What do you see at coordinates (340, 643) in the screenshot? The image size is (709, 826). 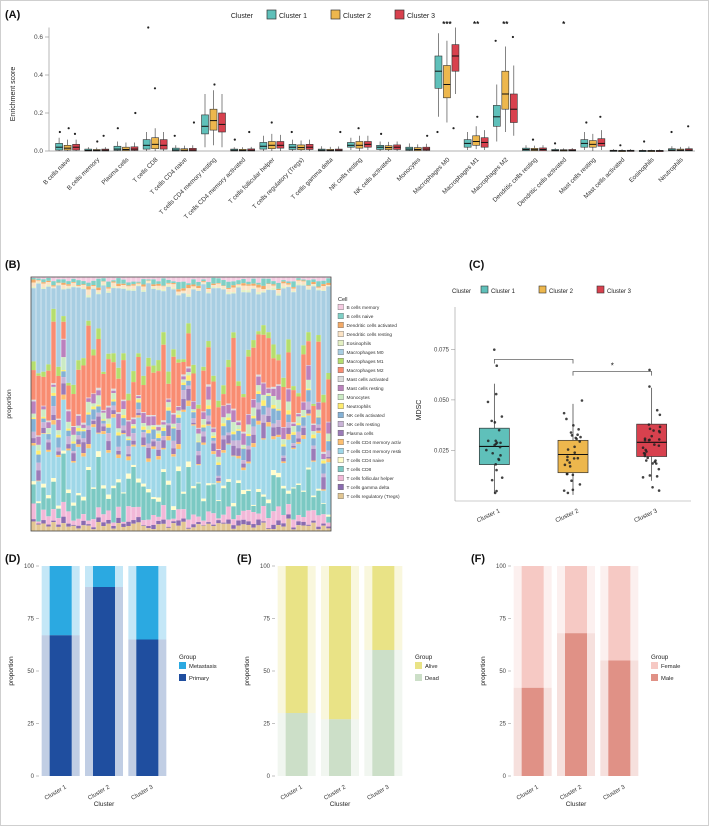 I see `bar-top` at bounding box center [340, 643].